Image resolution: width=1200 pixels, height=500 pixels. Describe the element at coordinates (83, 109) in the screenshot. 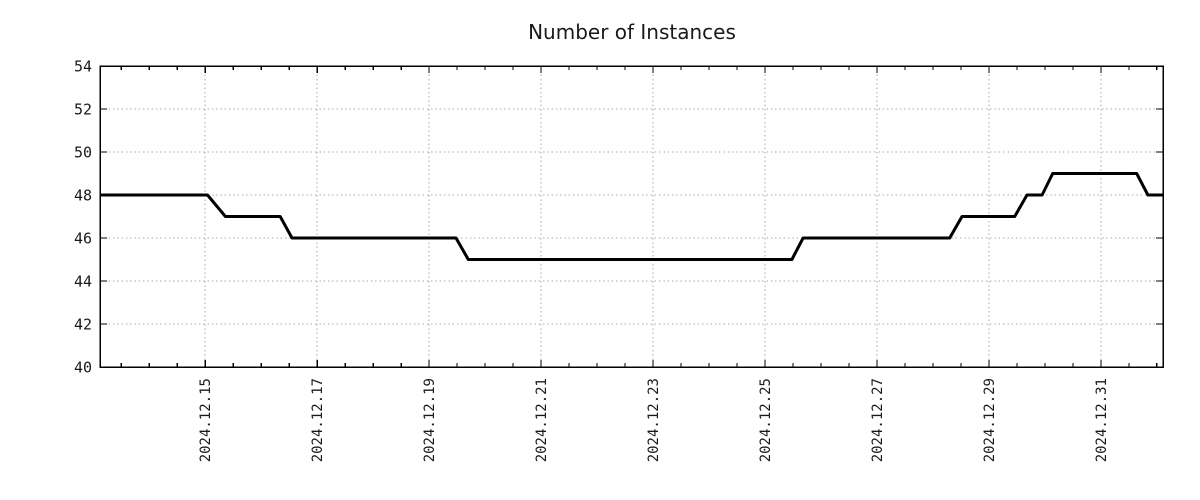

I see `y-tick-label: 52` at that location.